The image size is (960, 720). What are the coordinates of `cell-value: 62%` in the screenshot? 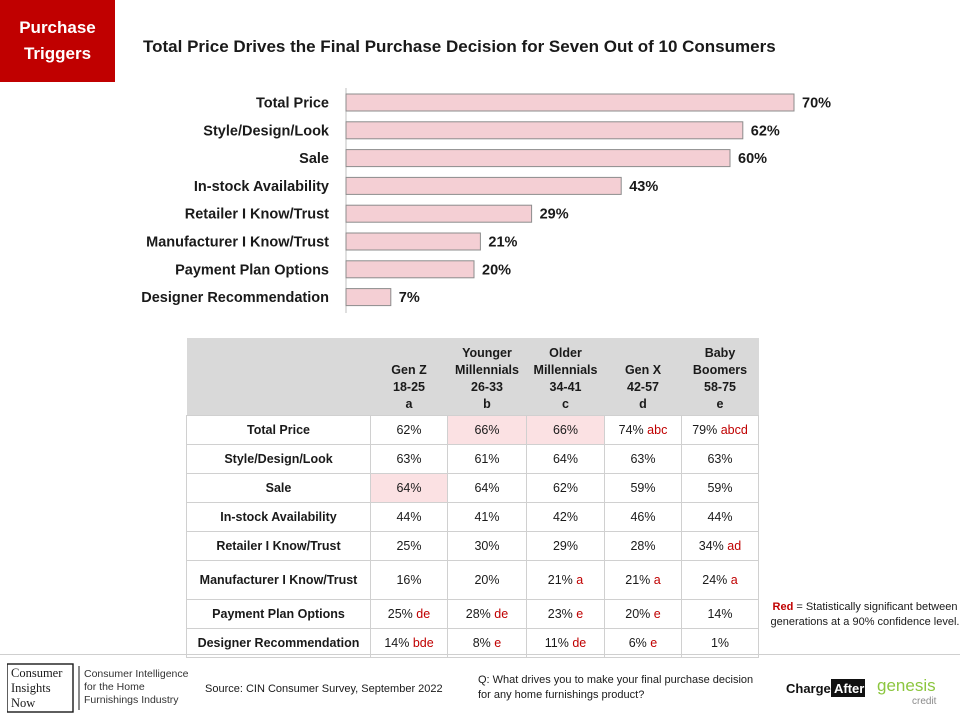 It's located at (565, 488).